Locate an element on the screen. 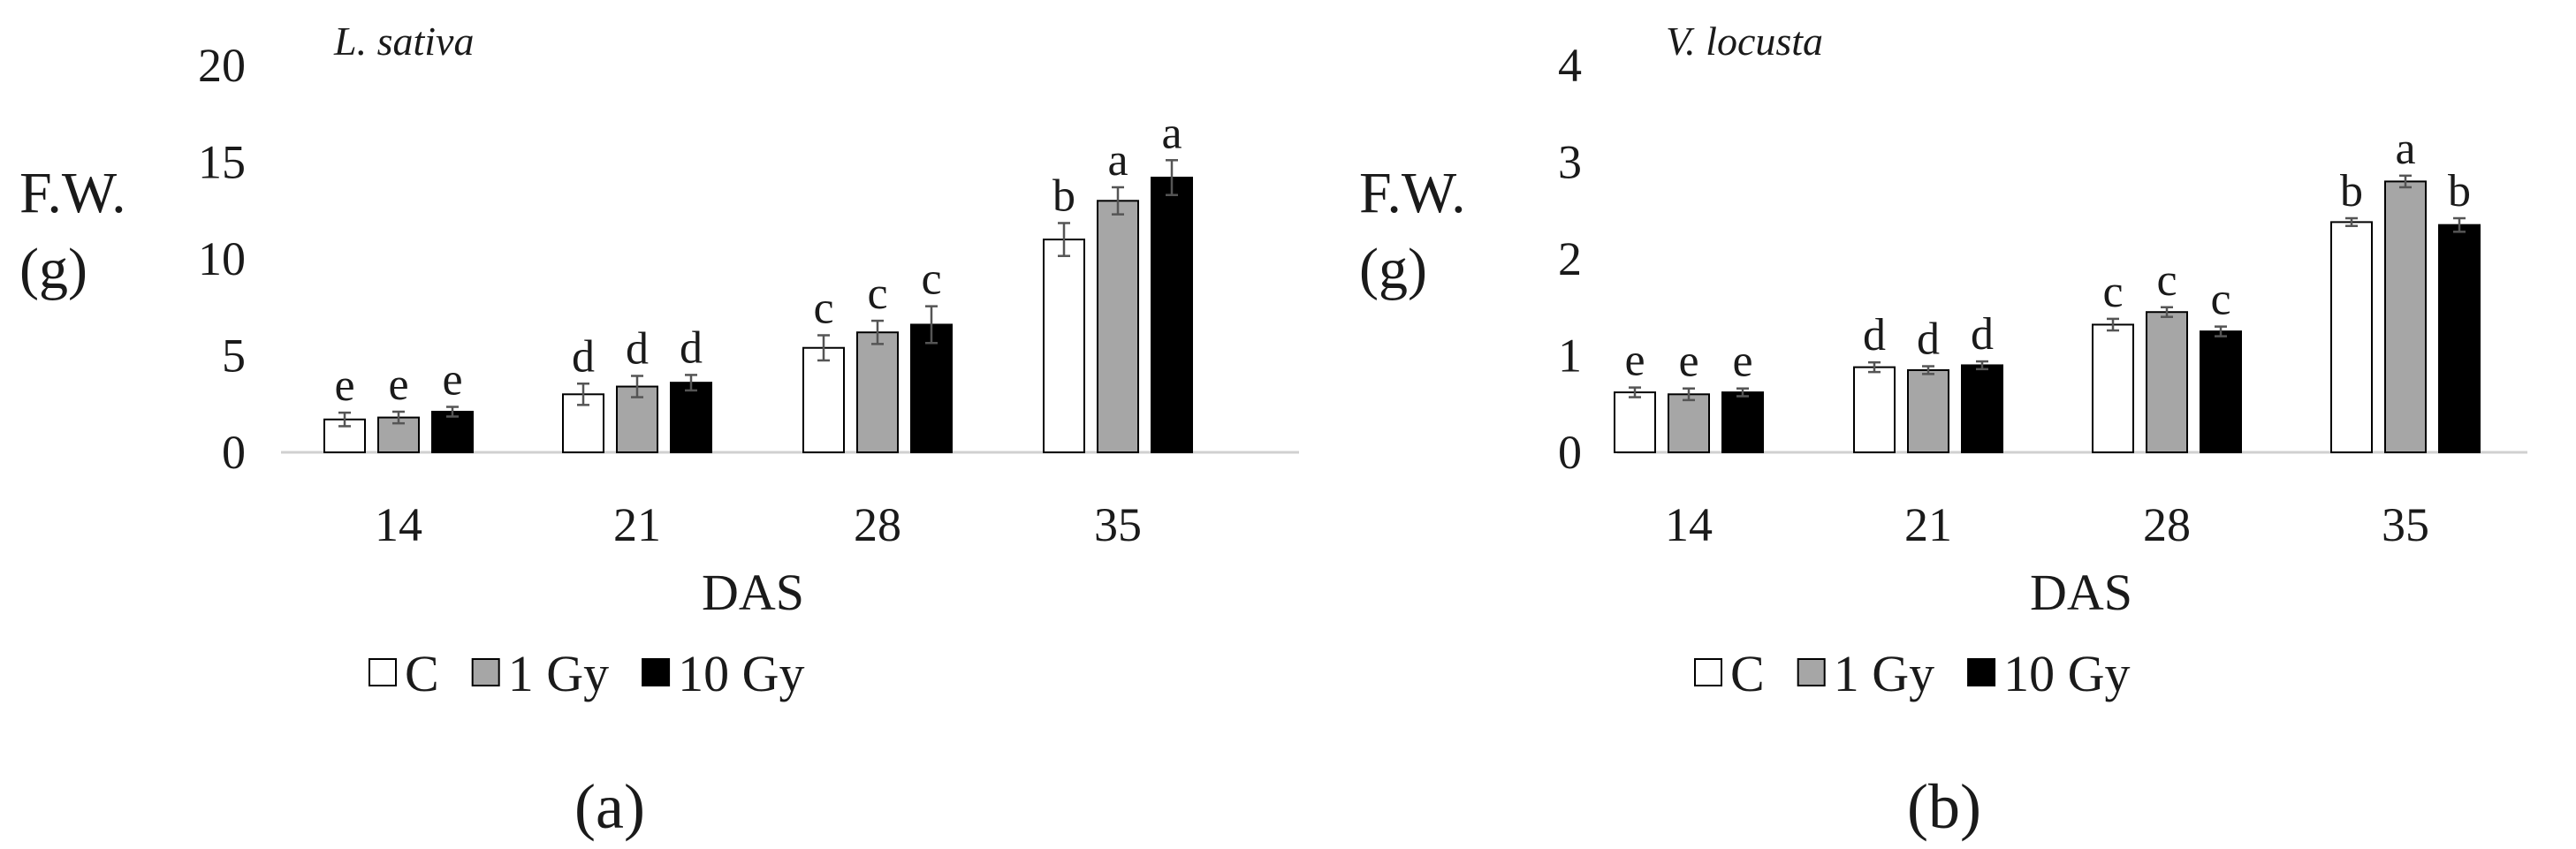 The width and height of the screenshot is (2576, 849). panel-label: (a) is located at coordinates (609, 806).